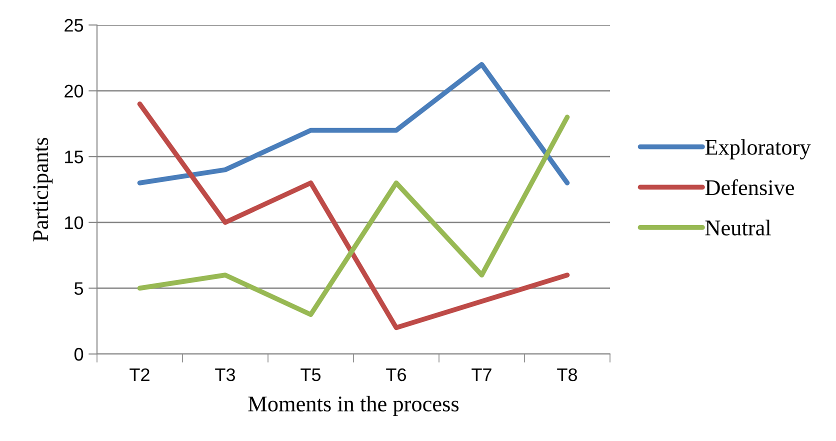 The height and width of the screenshot is (441, 836). Describe the element at coordinates (74, 157) in the screenshot. I see `y-tick-label: 15` at that location.